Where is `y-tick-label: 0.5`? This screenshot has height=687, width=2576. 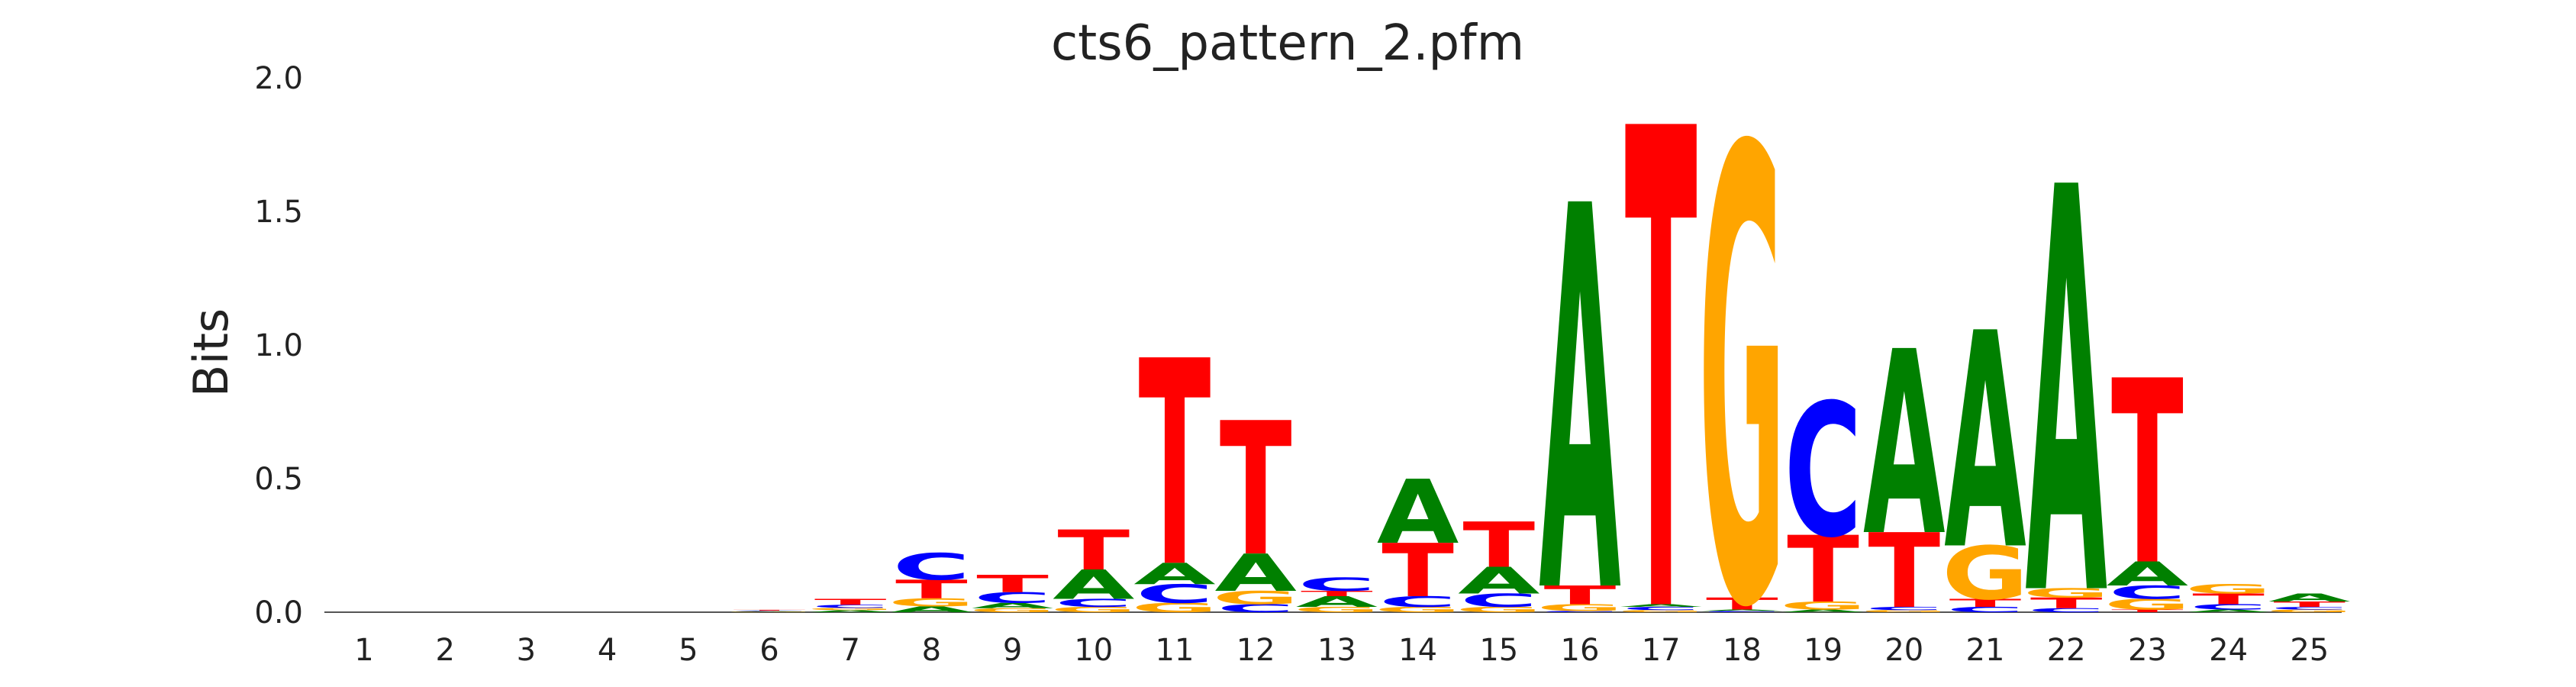
y-tick-label: 0.5 is located at coordinates (279, 479).